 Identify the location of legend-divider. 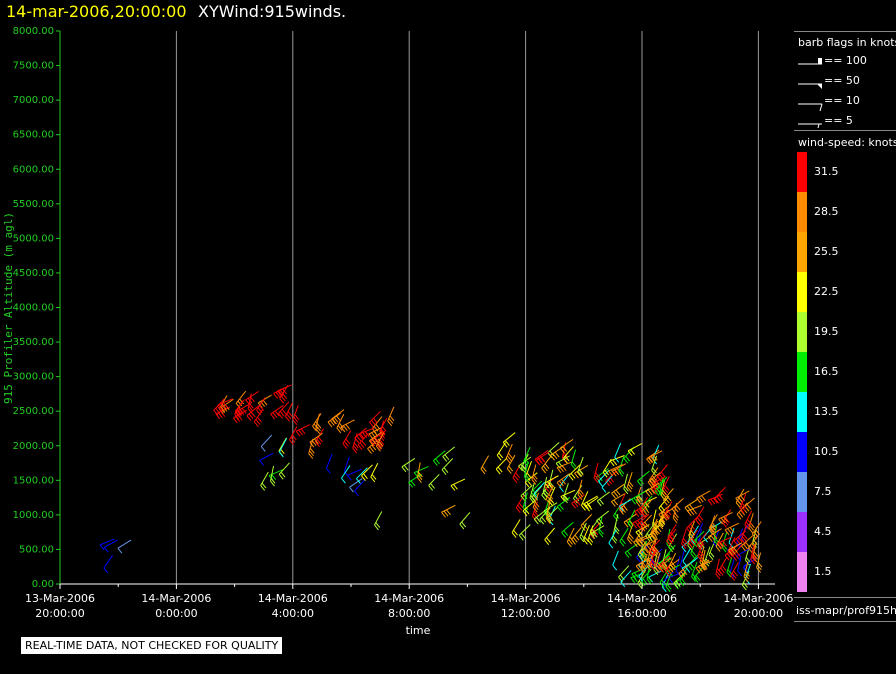
(845, 597).